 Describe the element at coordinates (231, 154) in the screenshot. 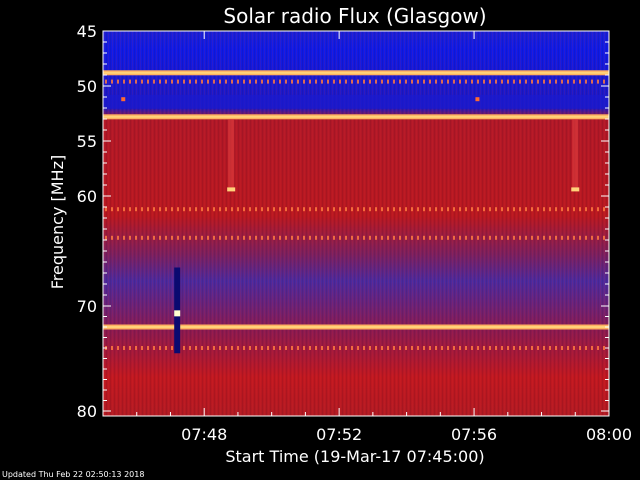

I see `burst-trace` at that location.